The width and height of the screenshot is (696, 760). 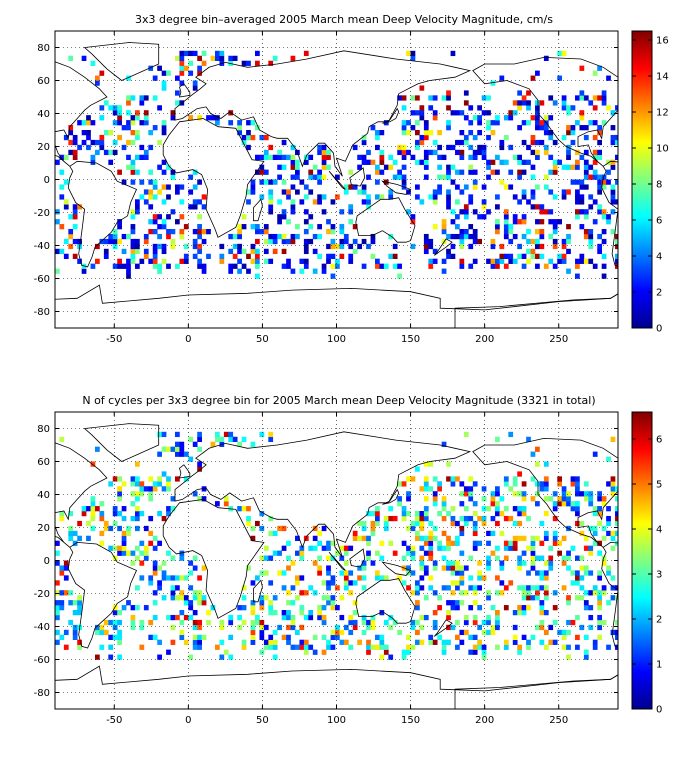 What do you see at coordinates (188, 339) in the screenshot?
I see `x-tick-label: 0` at bounding box center [188, 339].